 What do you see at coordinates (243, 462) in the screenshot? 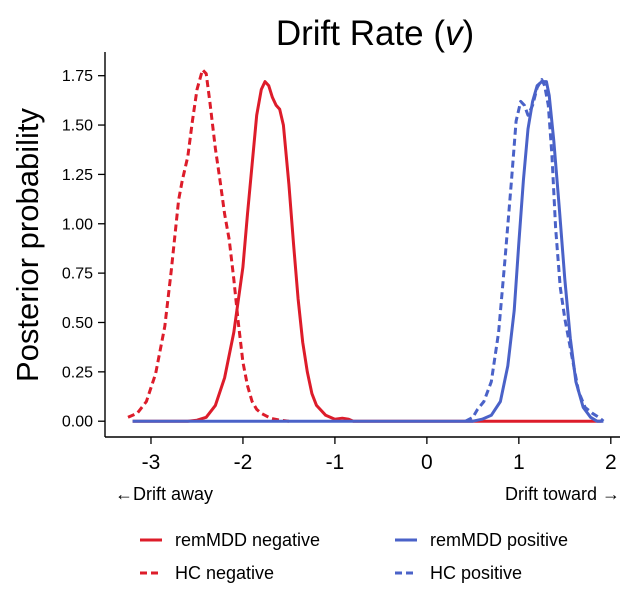
I see `x-tick-label: -2` at bounding box center [243, 462].